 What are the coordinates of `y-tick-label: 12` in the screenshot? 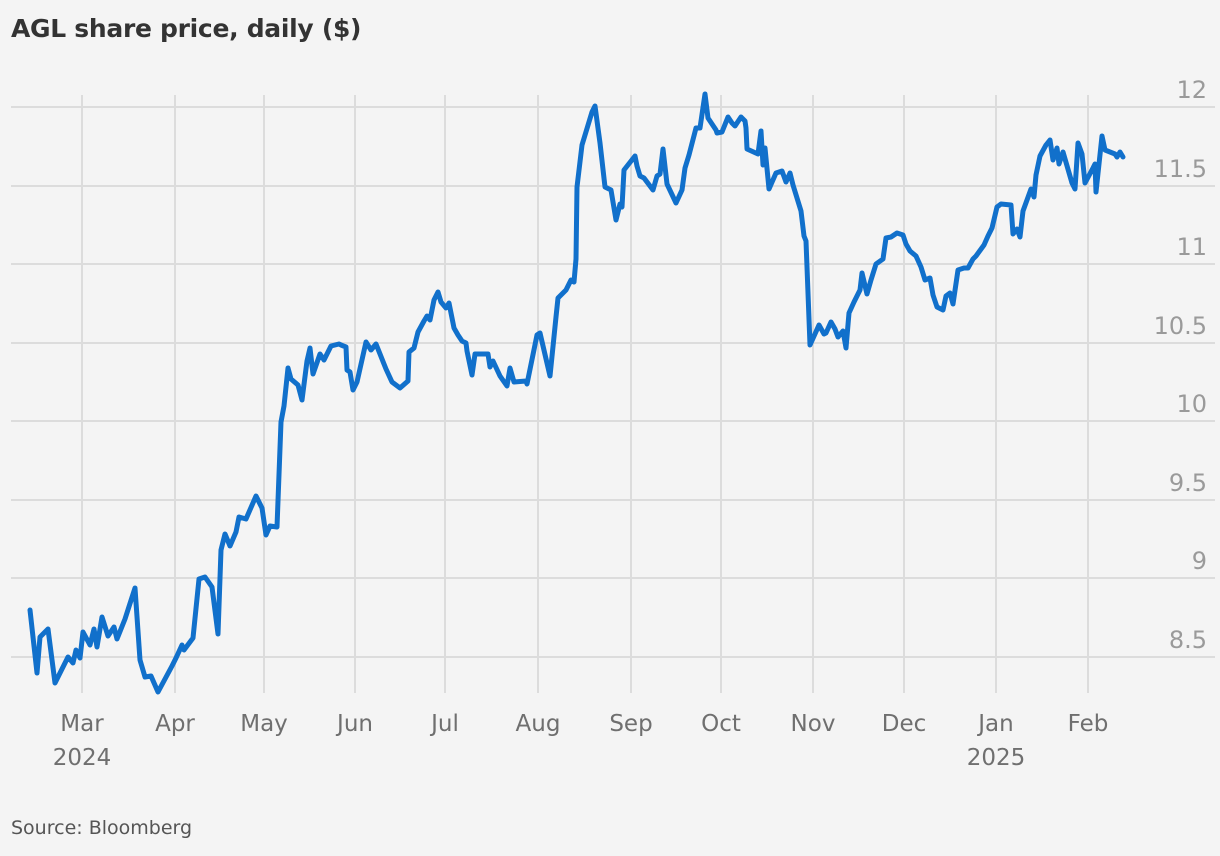 It's located at (1191, 90).